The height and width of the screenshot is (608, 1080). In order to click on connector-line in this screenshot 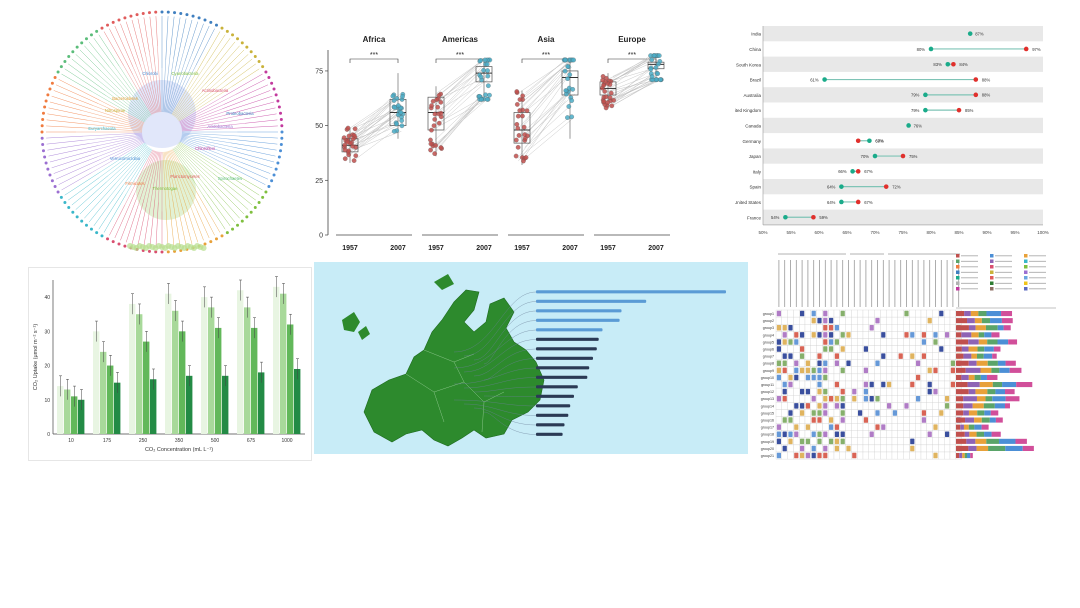, I will do `click(500, 329)`.